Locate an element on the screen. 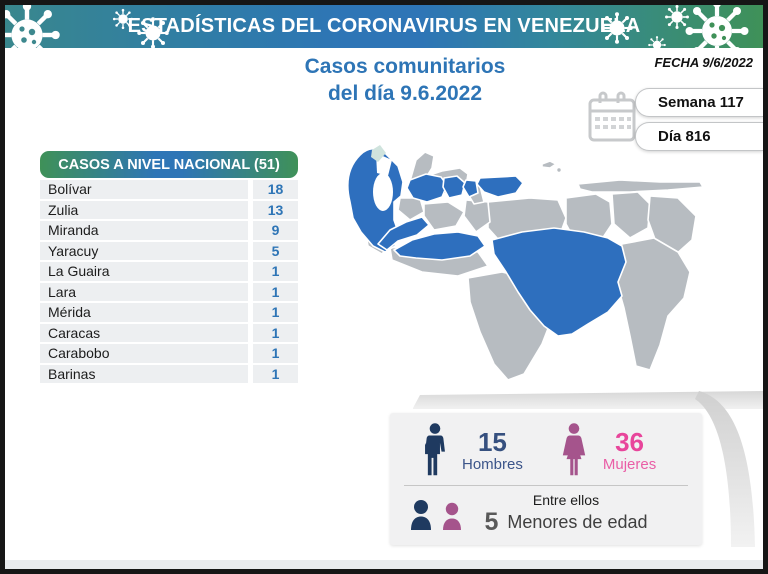 The height and width of the screenshot is (574, 768). state-trujillo is located at coordinates (411, 209).